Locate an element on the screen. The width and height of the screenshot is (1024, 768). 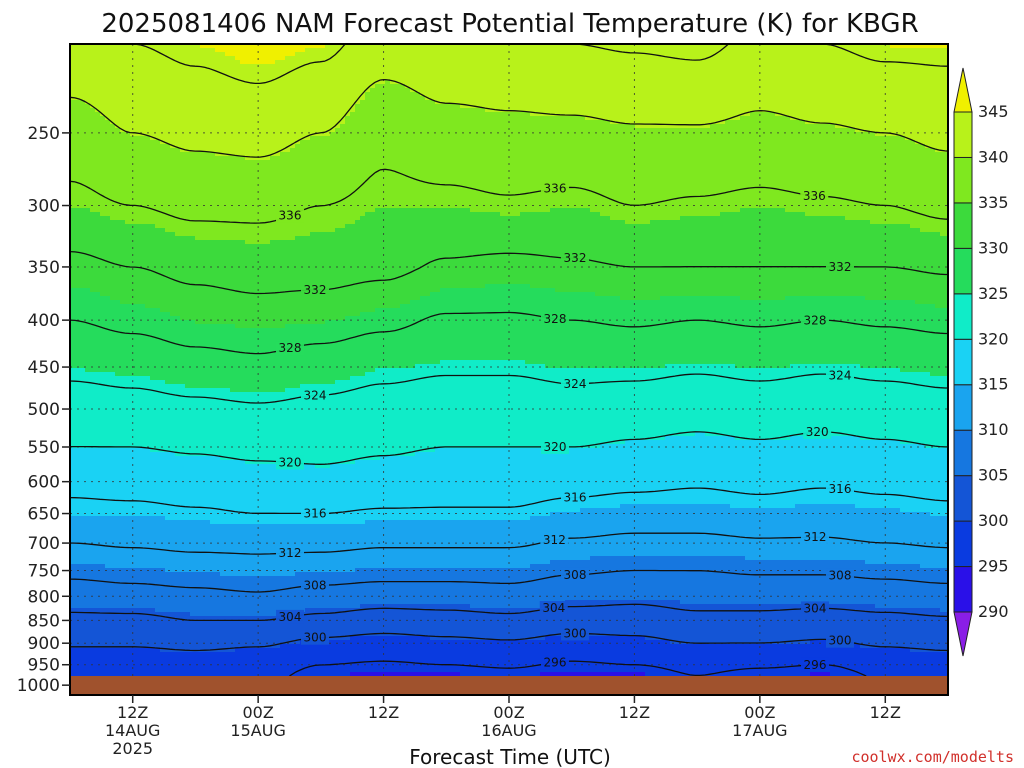
contour-label-316: 316 is located at coordinates (840, 489).